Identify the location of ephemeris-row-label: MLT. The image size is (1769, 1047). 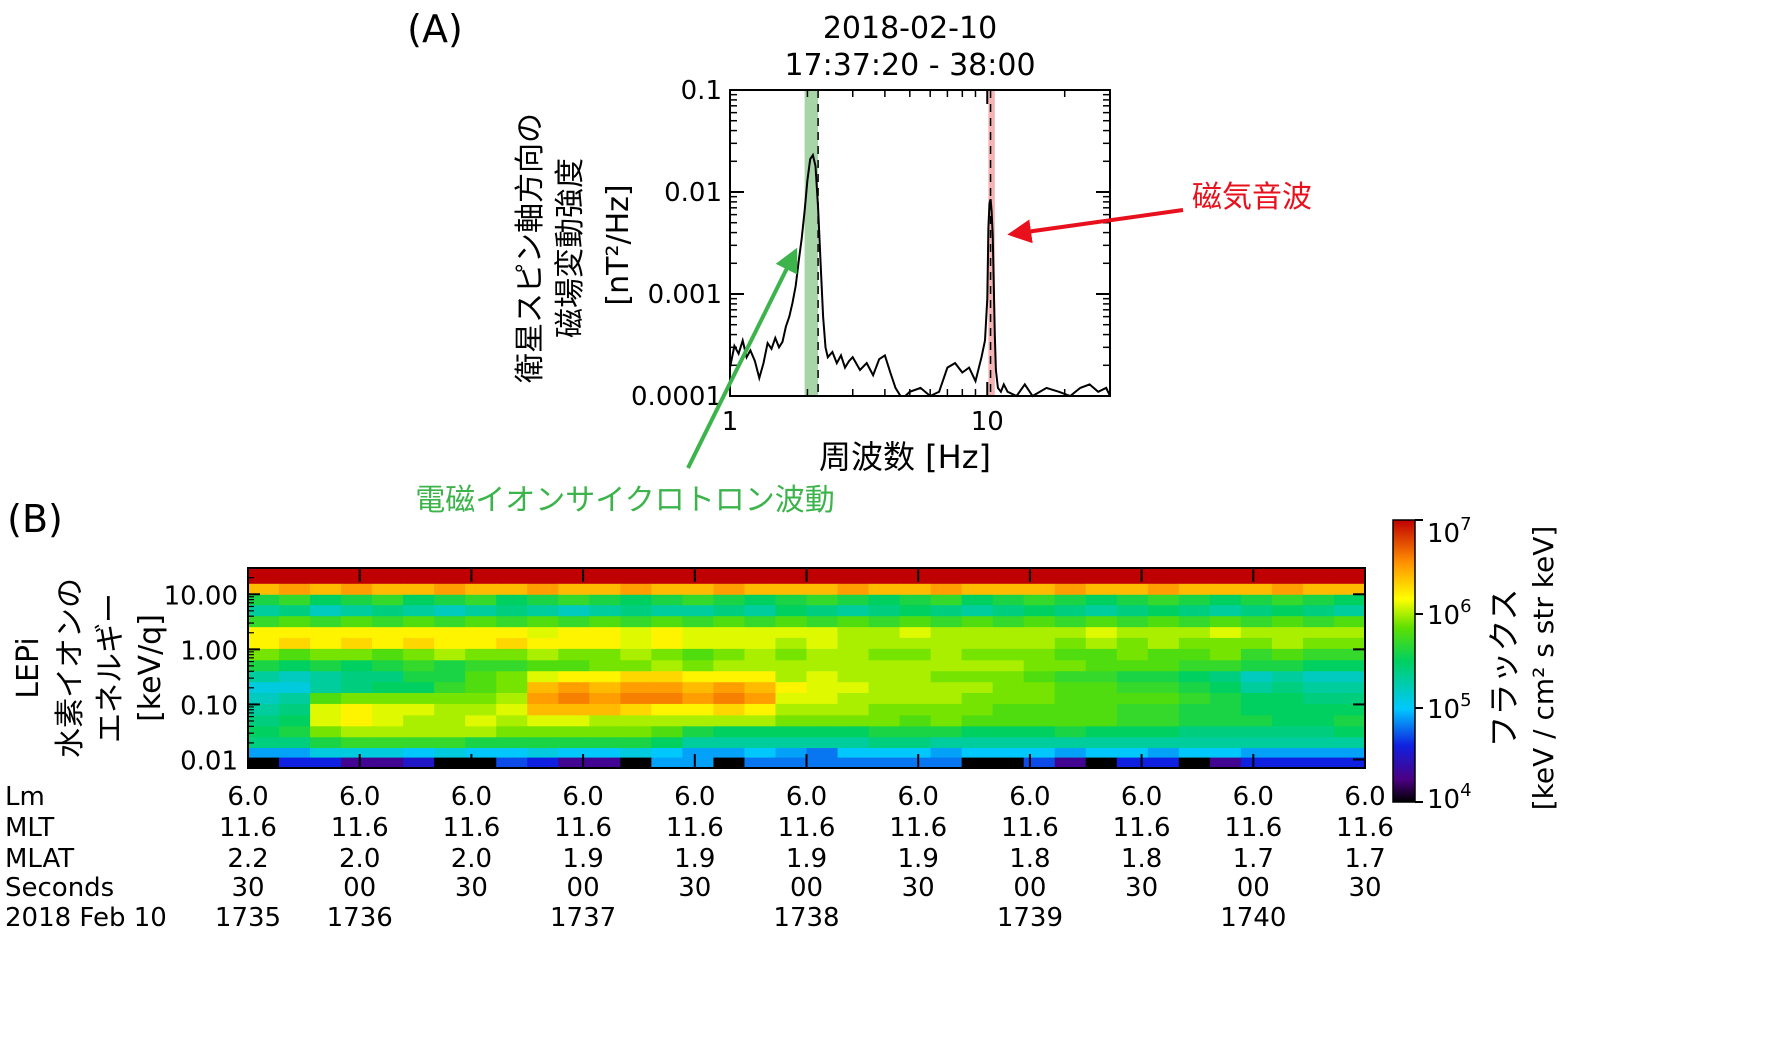
(29, 828).